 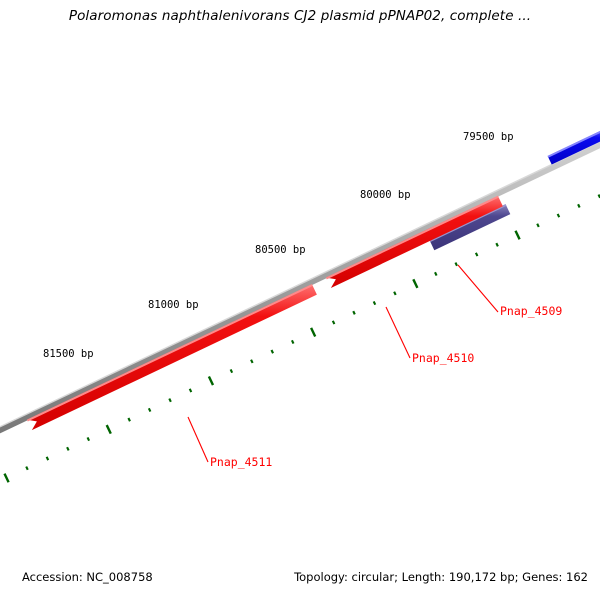 I want to click on coordinate-label-79500: 79500 bp, so click(x=488, y=137).